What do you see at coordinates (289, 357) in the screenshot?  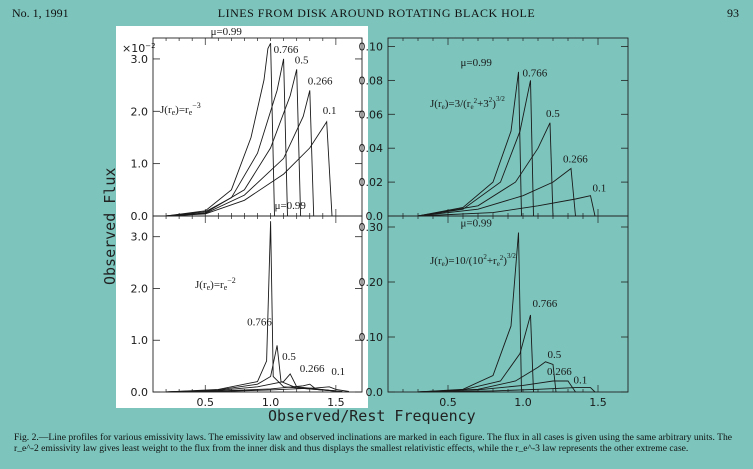 I see `curve-label-2-2: 0.5` at bounding box center [289, 357].